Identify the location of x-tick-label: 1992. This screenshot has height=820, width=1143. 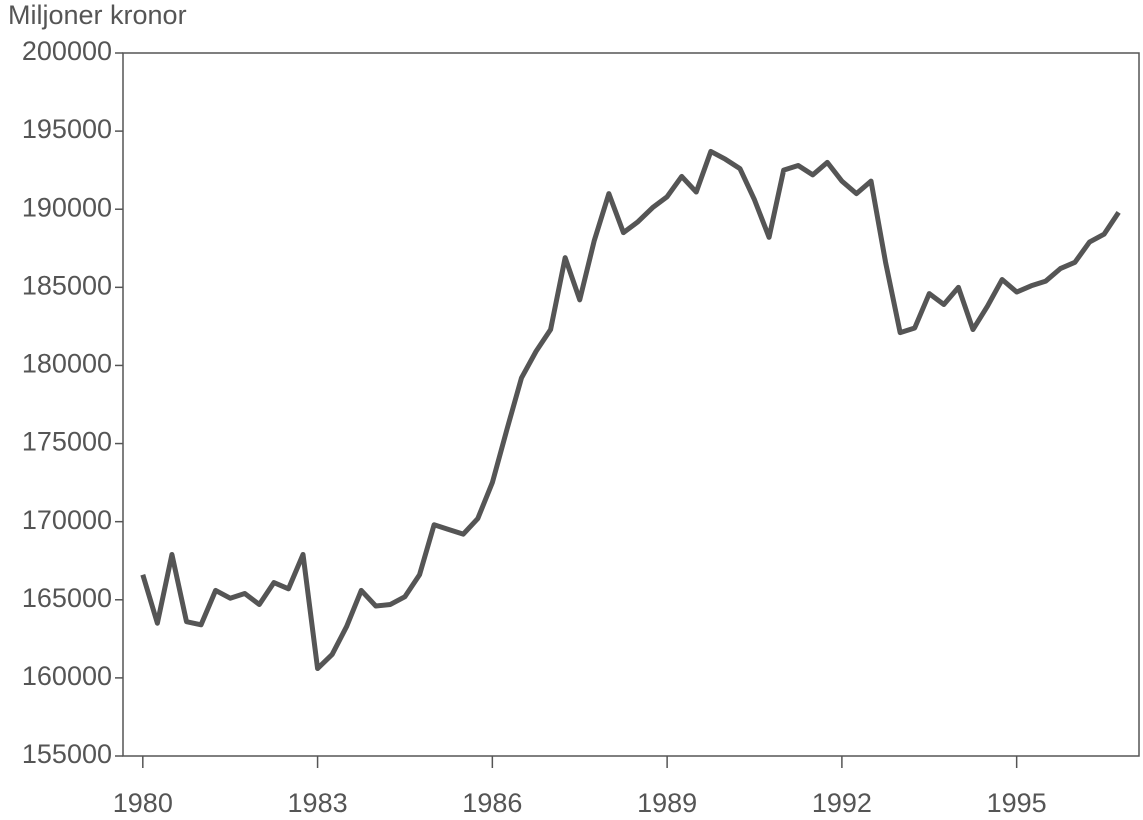
(842, 803).